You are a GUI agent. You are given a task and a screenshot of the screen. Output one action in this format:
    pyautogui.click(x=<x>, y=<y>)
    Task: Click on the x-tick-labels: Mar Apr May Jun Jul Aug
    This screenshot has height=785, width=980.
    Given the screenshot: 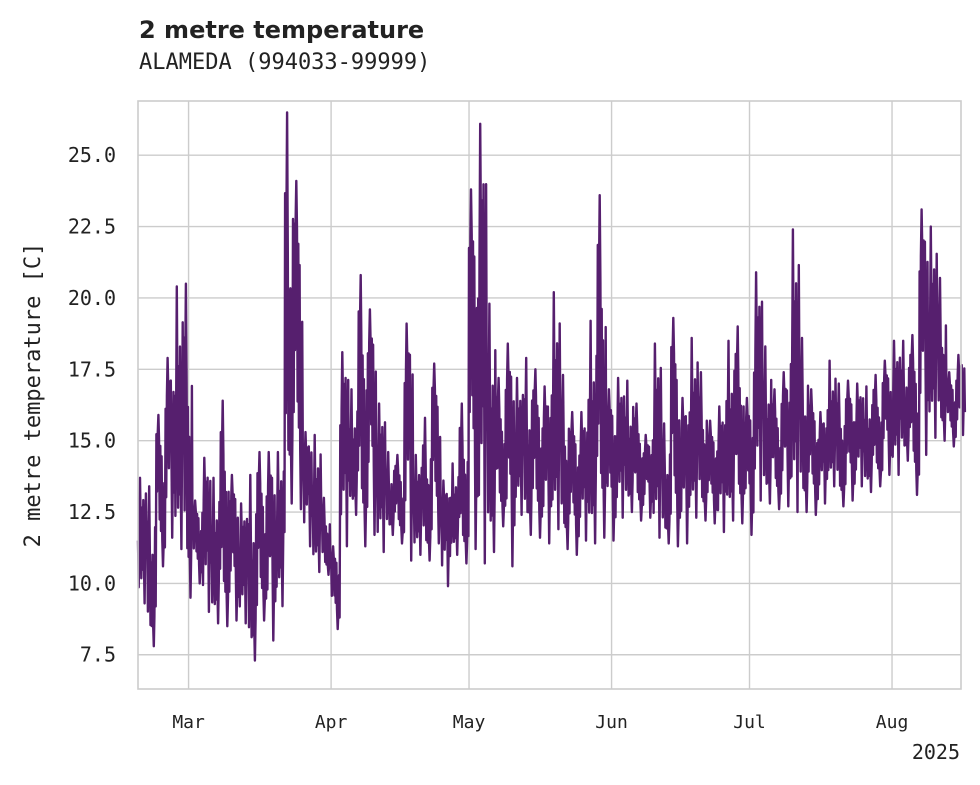 What is the action you would take?
    pyautogui.click(x=540, y=722)
    